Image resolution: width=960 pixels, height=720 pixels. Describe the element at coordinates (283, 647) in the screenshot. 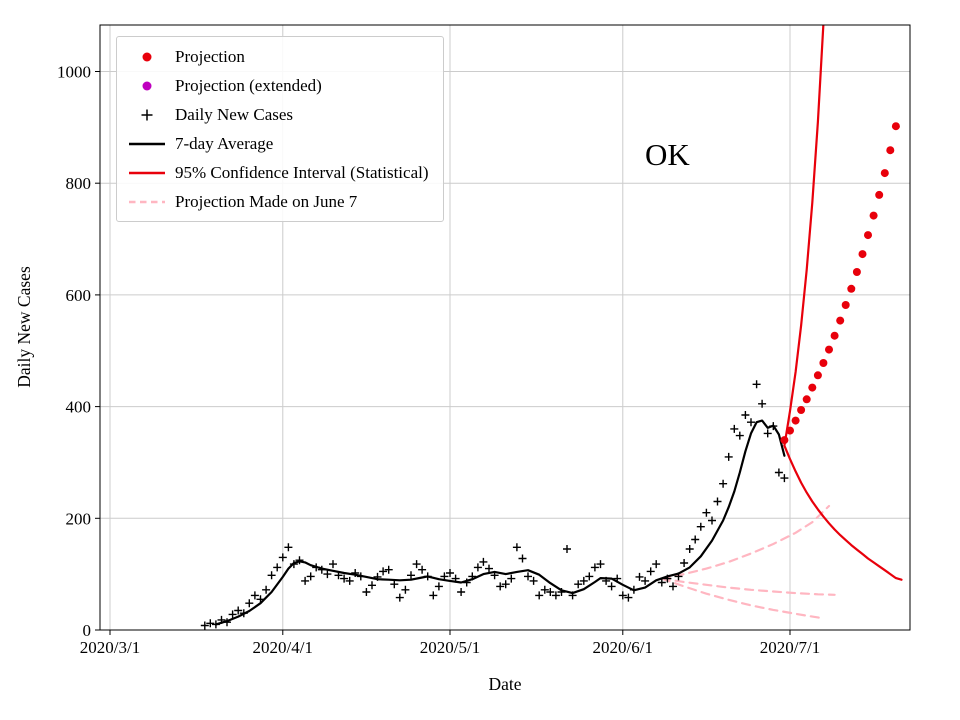

I see `x-tick-label: 2020/4/1` at that location.